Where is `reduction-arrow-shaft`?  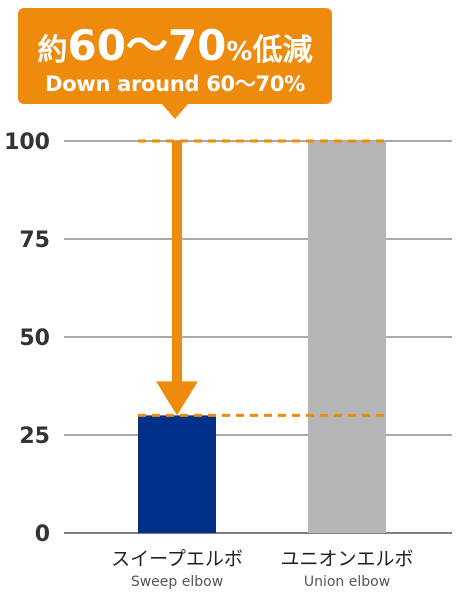
reduction-arrow-shaft is located at coordinates (177, 263).